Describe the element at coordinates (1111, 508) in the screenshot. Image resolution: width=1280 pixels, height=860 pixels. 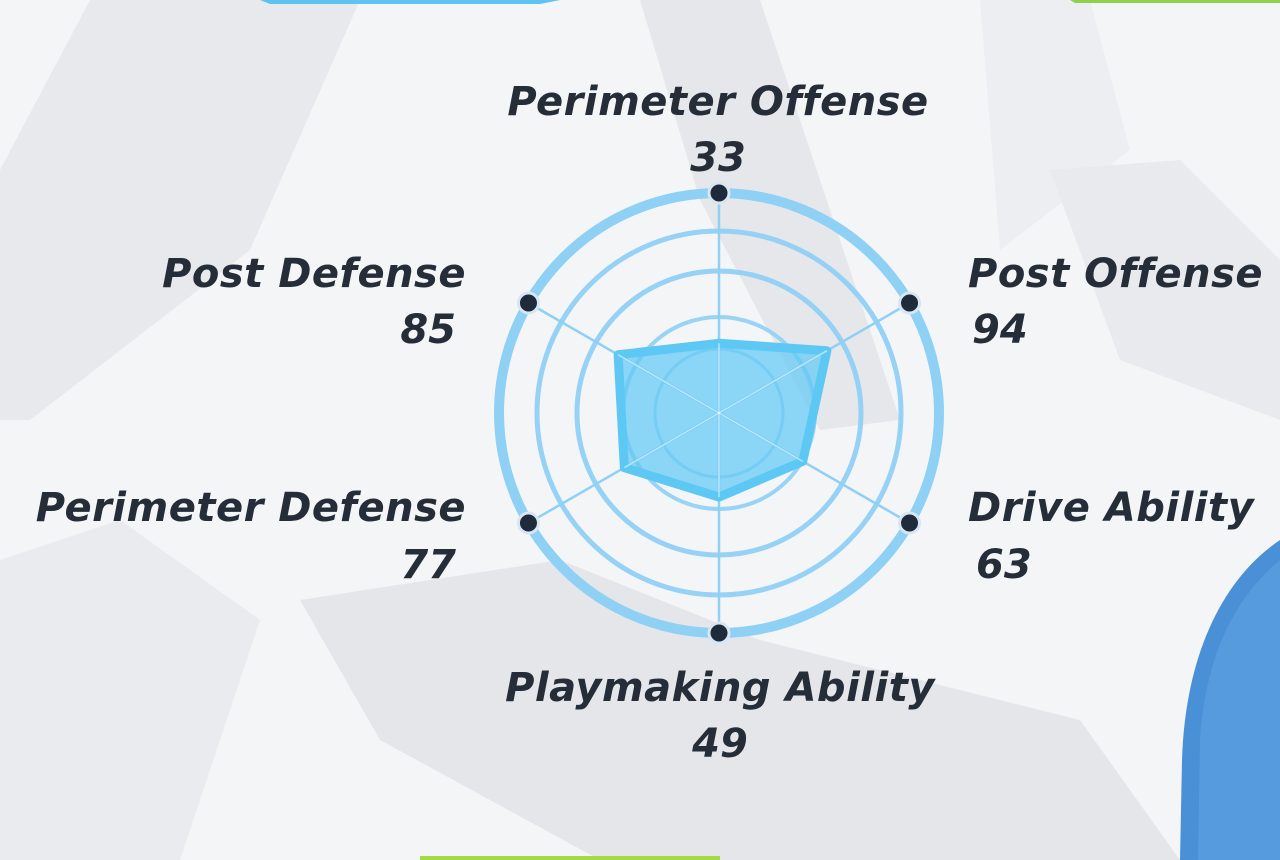
I see `stat-label-drive-ability: Drive Ability` at that location.